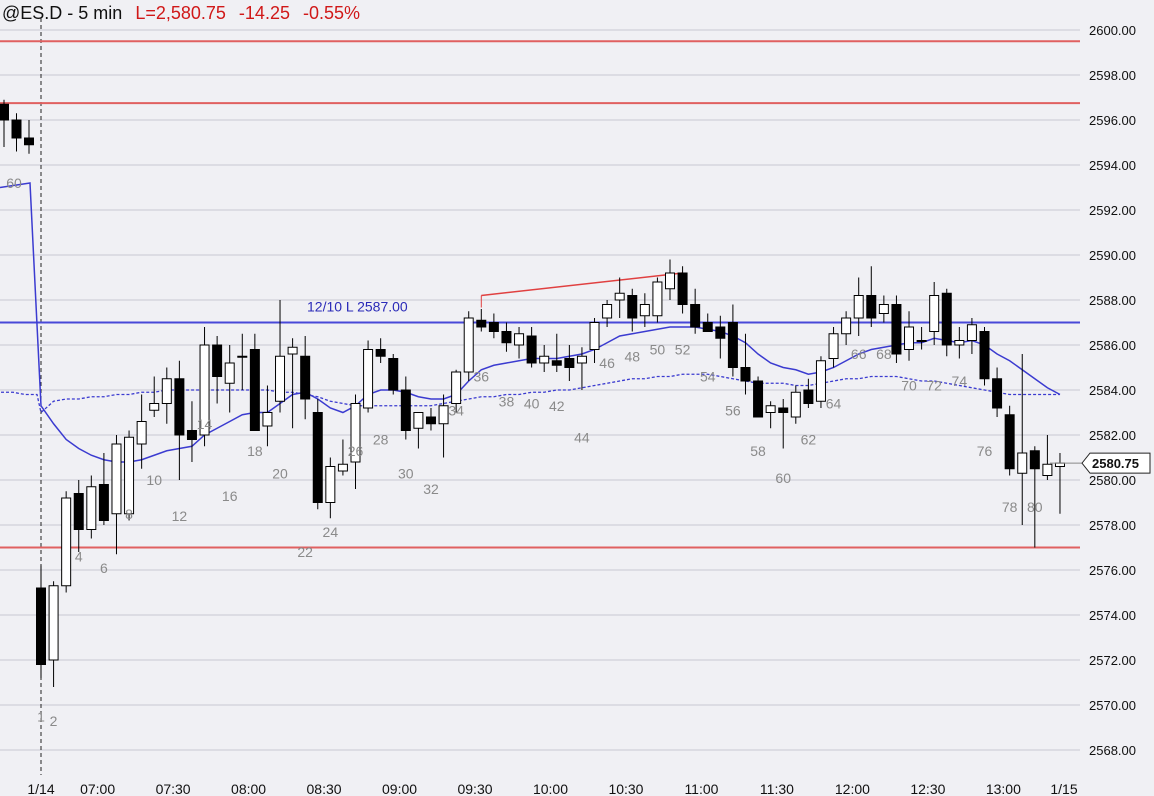 Image resolution: width=1154 pixels, height=796 pixels. What do you see at coordinates (474, 788) in the screenshot?
I see `x-tick-label: 09:30` at bounding box center [474, 788].